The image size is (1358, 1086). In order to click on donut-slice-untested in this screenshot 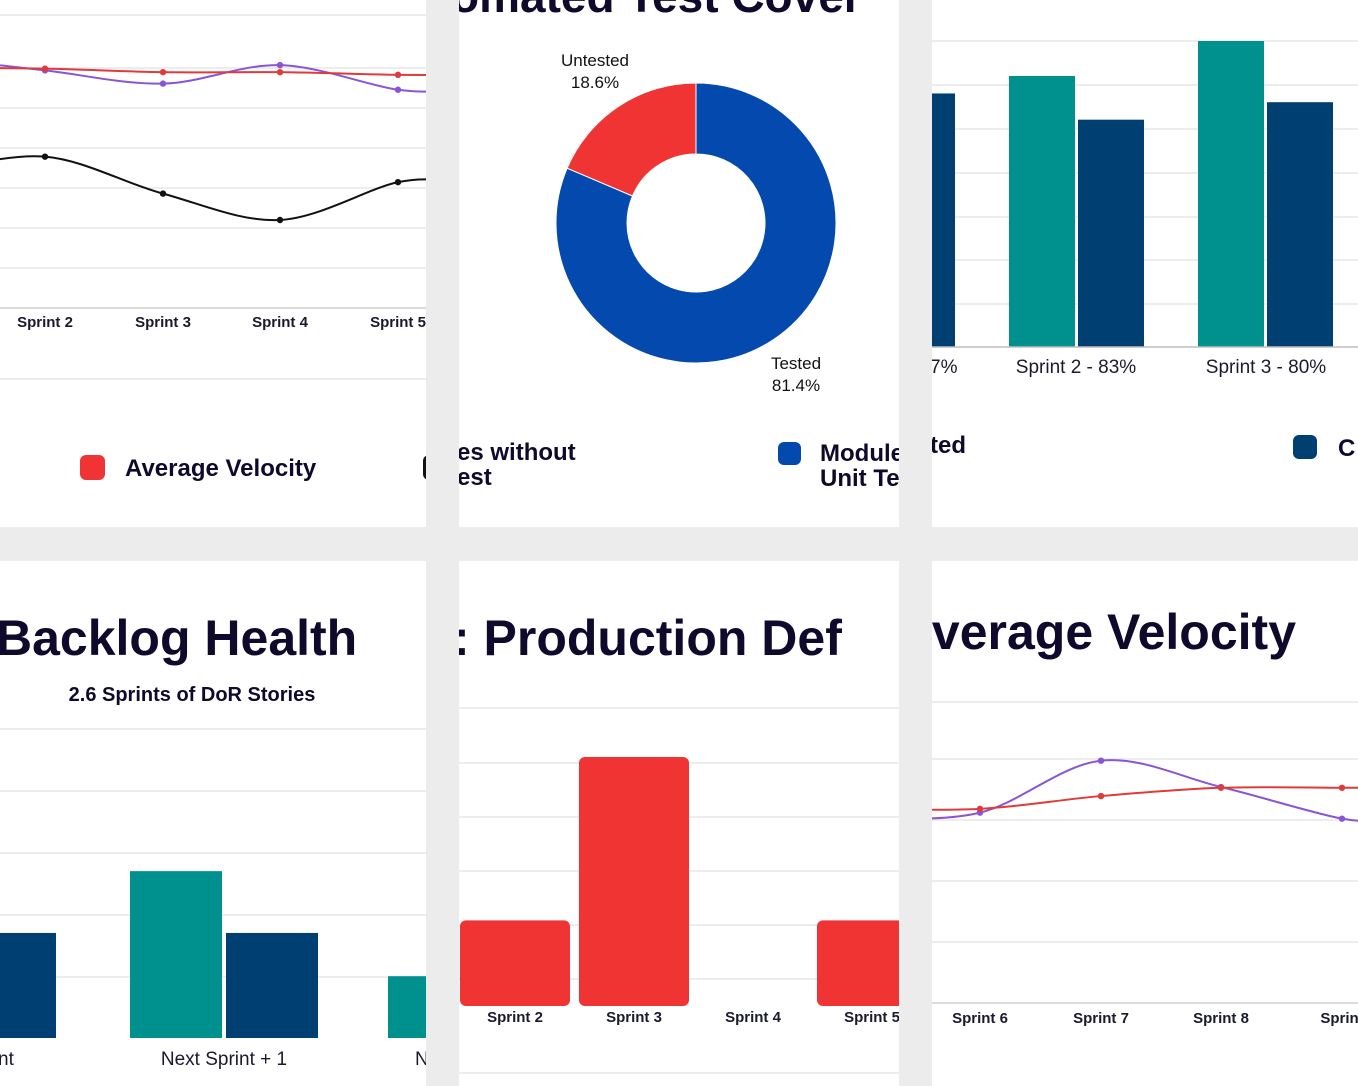, I will do `click(631, 139)`.